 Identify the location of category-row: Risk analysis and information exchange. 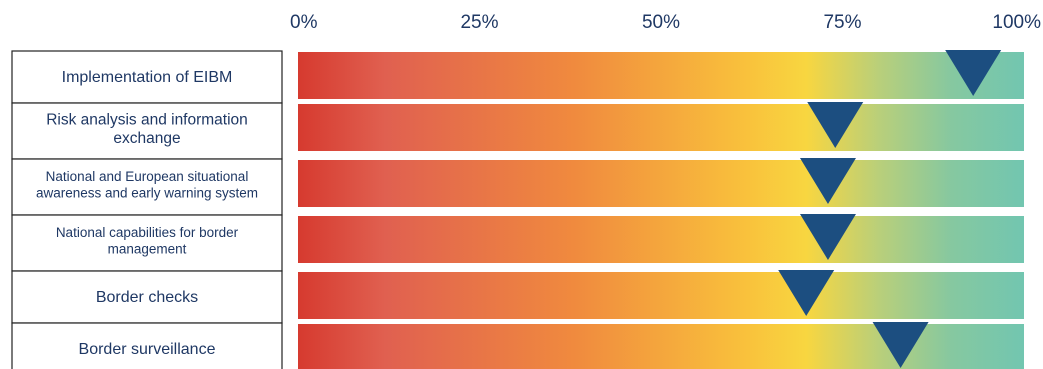
(518, 130).